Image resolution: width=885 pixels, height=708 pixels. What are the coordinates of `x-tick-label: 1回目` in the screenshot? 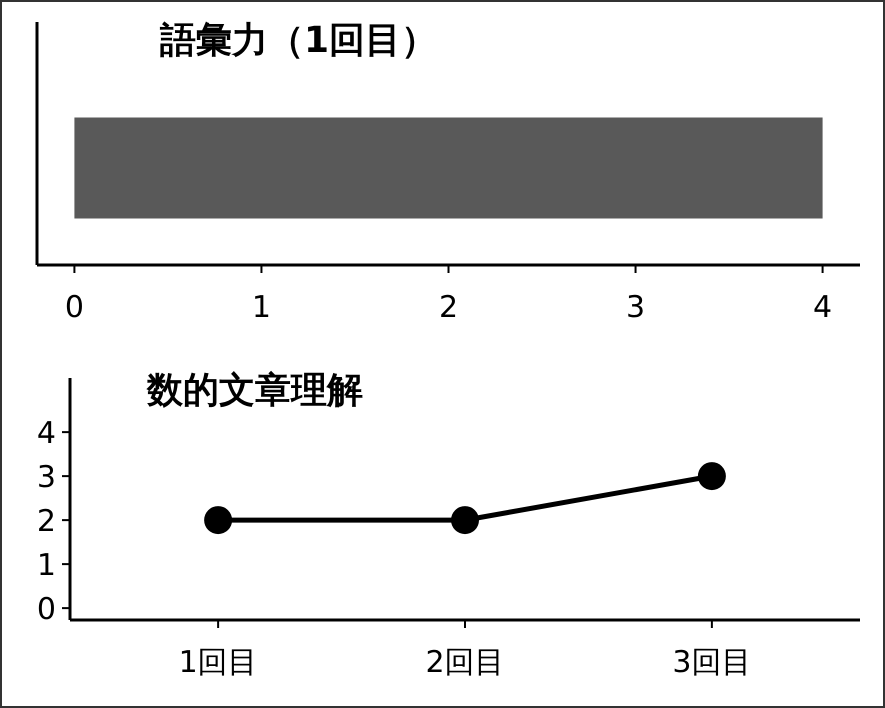 It's located at (218, 662).